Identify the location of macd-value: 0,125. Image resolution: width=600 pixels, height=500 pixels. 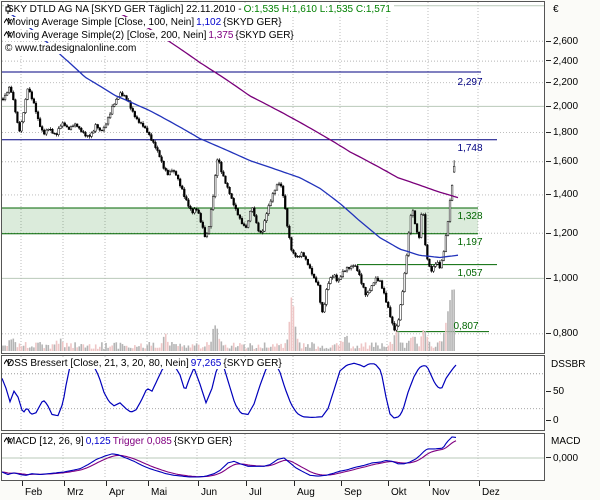
(98, 441).